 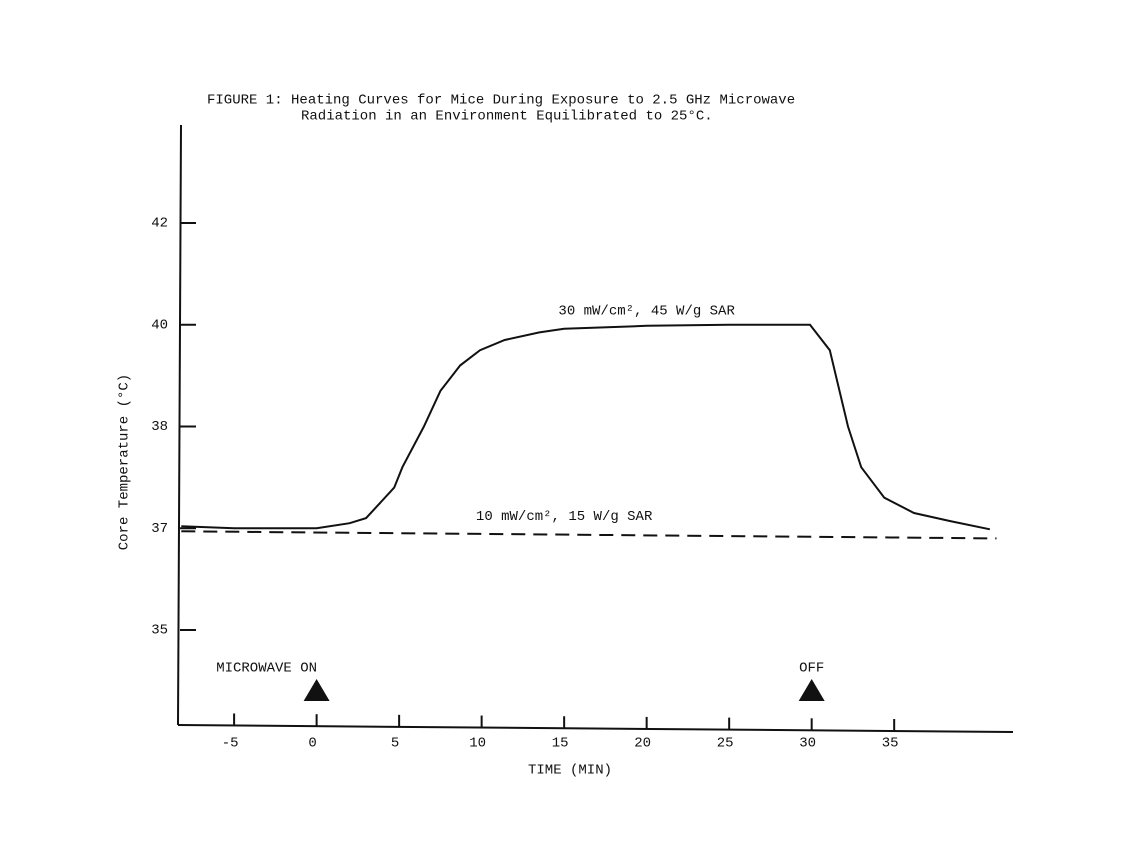 What do you see at coordinates (642, 744) in the screenshot?
I see `x-tick-label: 20` at bounding box center [642, 744].